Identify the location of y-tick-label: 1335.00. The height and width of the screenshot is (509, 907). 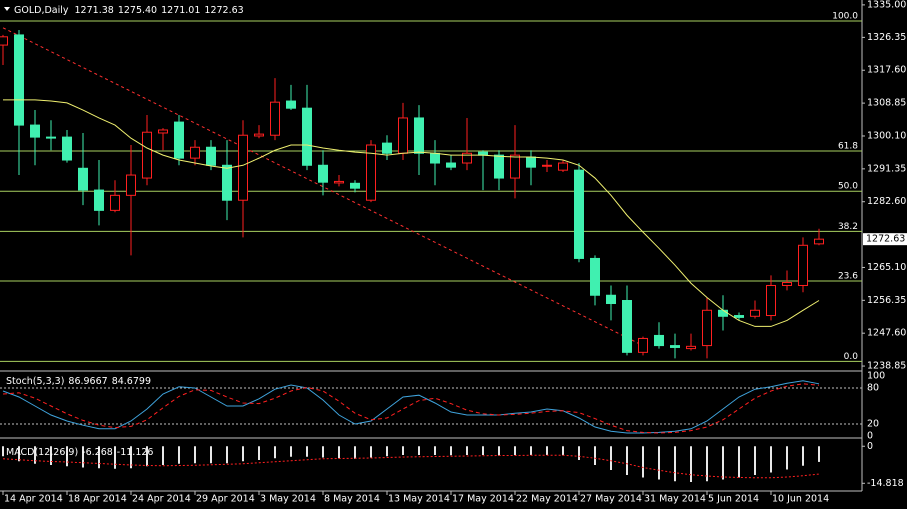
(886, 5).